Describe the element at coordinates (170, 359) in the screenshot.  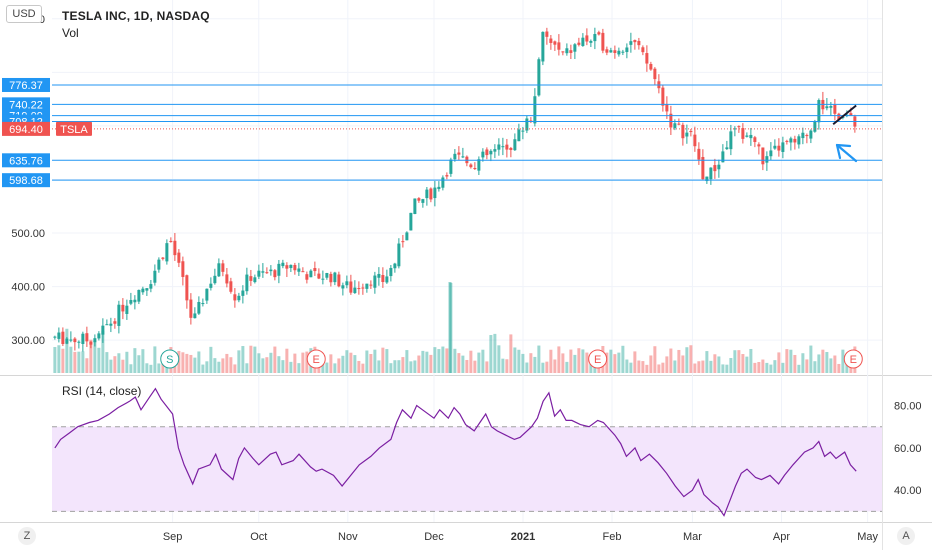
I see `event-marker: S` at that location.